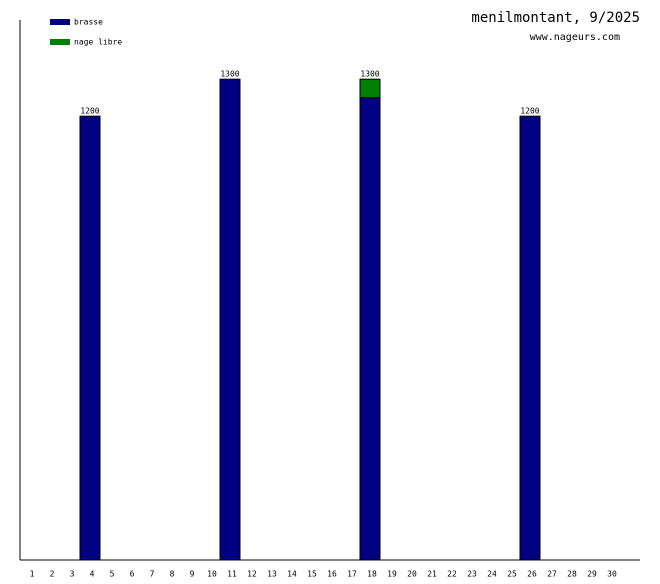  Describe the element at coordinates (512, 574) in the screenshot. I see `x-tick-label: 25` at that location.